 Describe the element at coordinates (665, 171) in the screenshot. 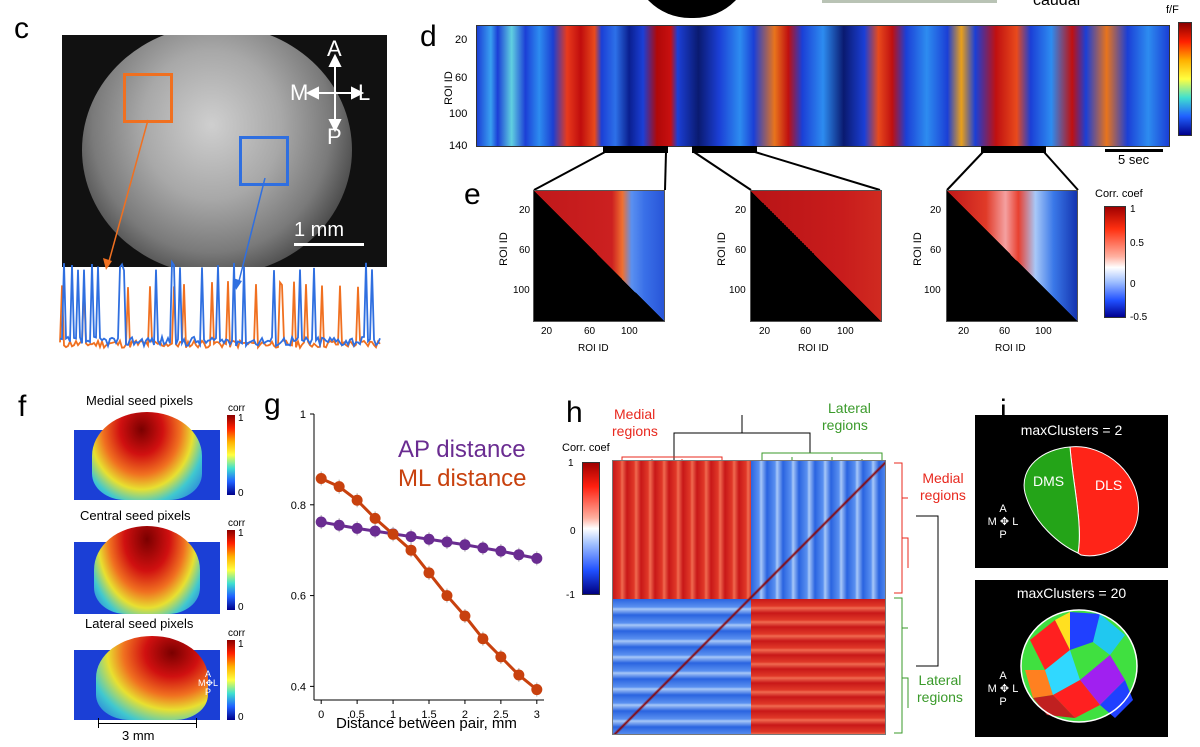

I see `zoom-line-1b` at that location.